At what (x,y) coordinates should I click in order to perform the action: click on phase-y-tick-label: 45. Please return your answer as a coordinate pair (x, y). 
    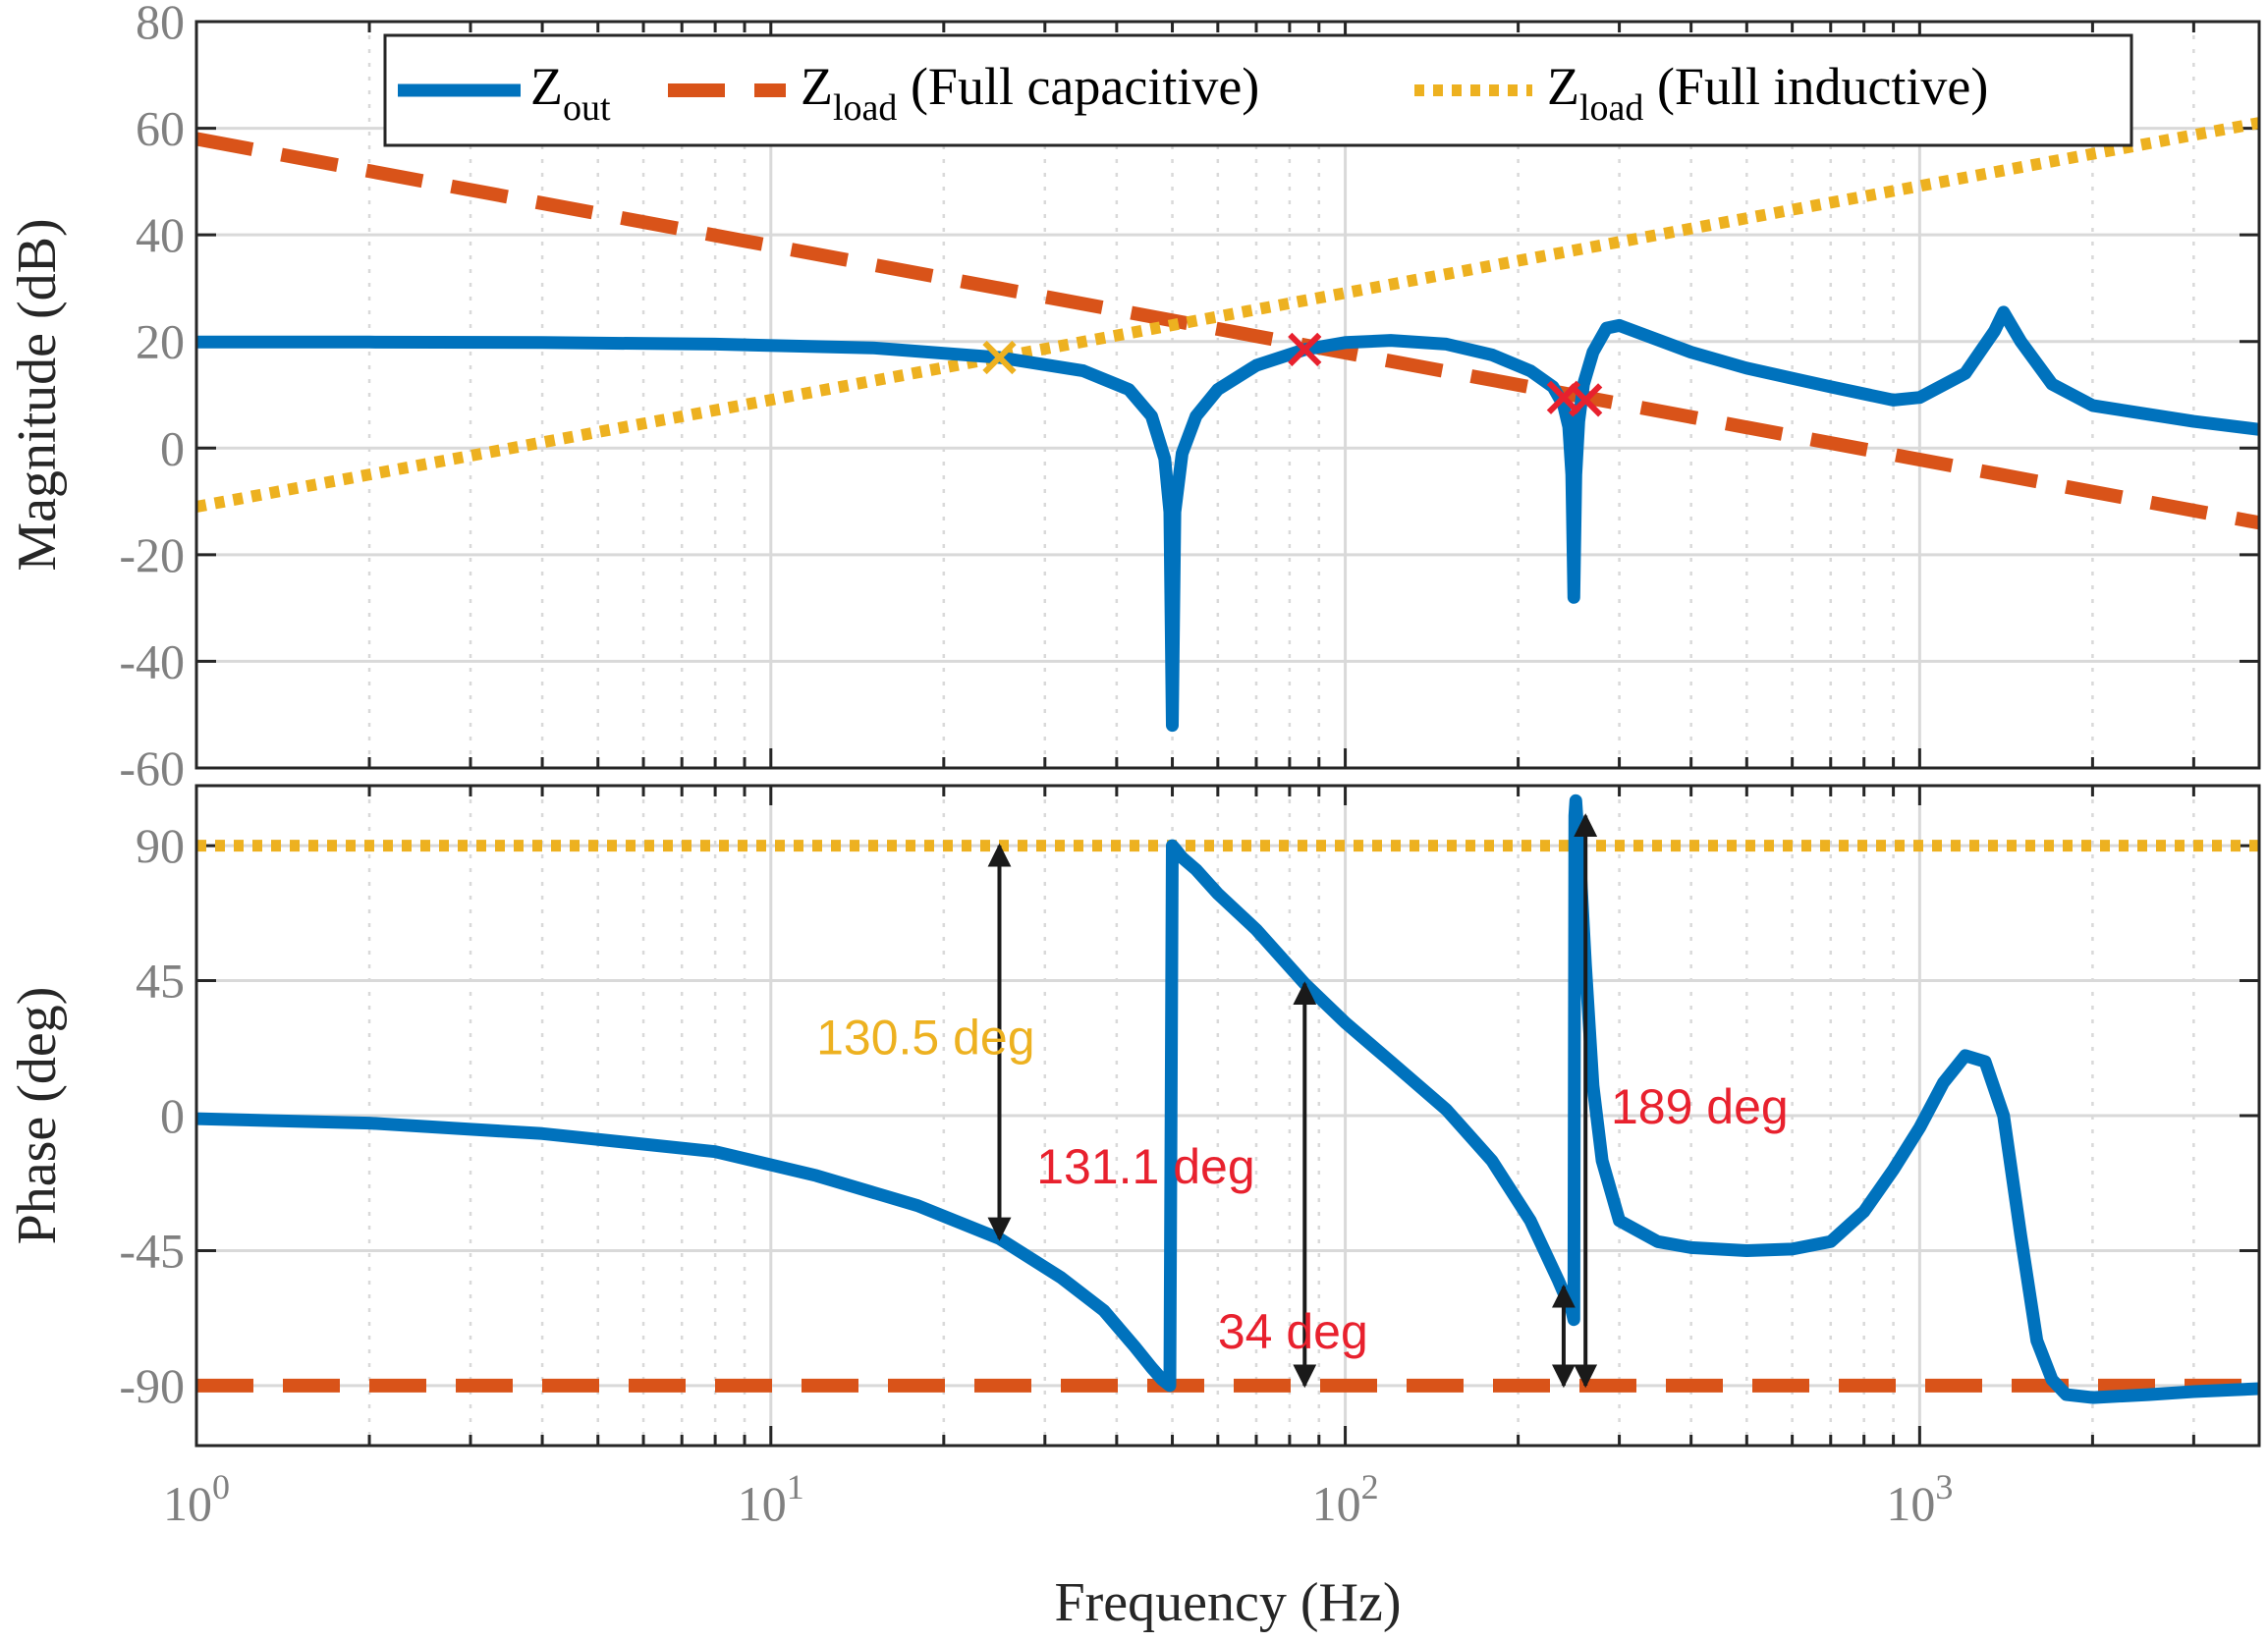
    Looking at the image, I should click on (160, 982).